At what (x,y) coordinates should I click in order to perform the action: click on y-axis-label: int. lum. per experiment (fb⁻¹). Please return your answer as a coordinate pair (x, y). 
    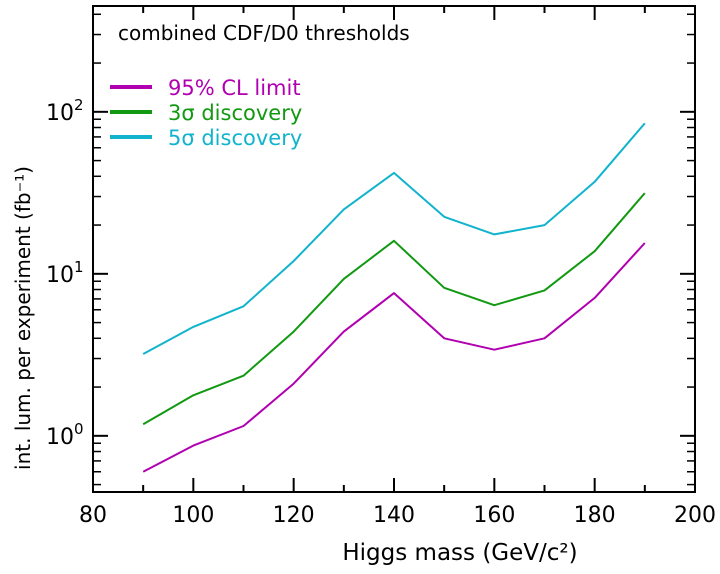
    Looking at the image, I should click on (23, 318).